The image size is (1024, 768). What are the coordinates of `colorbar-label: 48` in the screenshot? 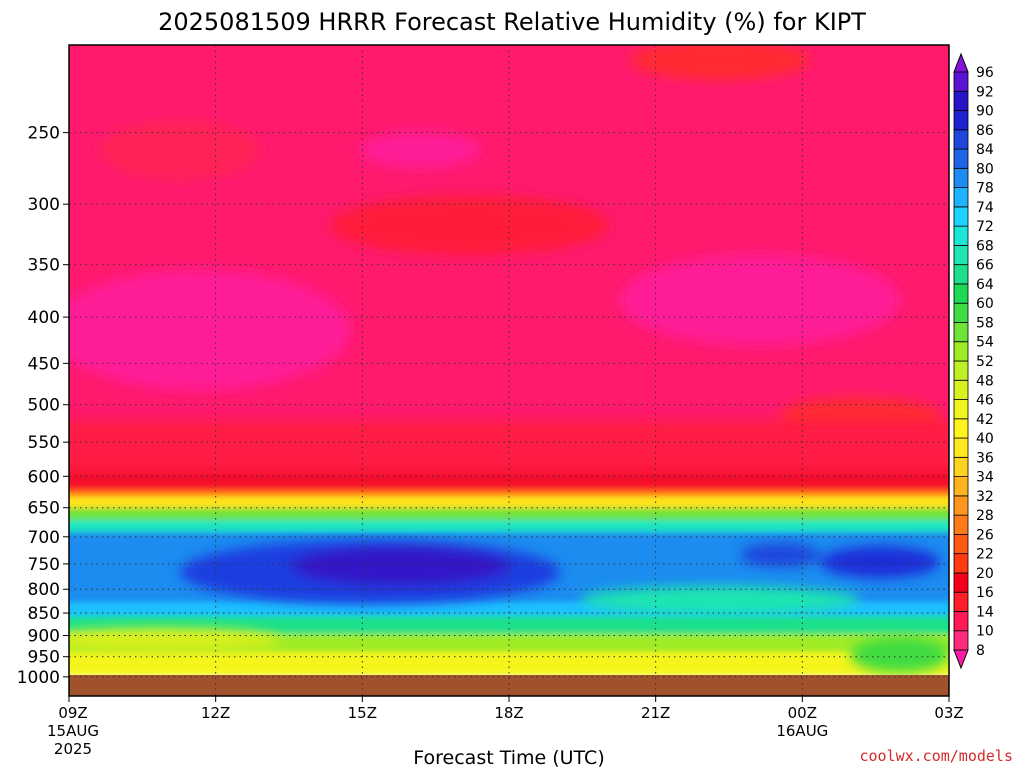 It's located at (985, 381).